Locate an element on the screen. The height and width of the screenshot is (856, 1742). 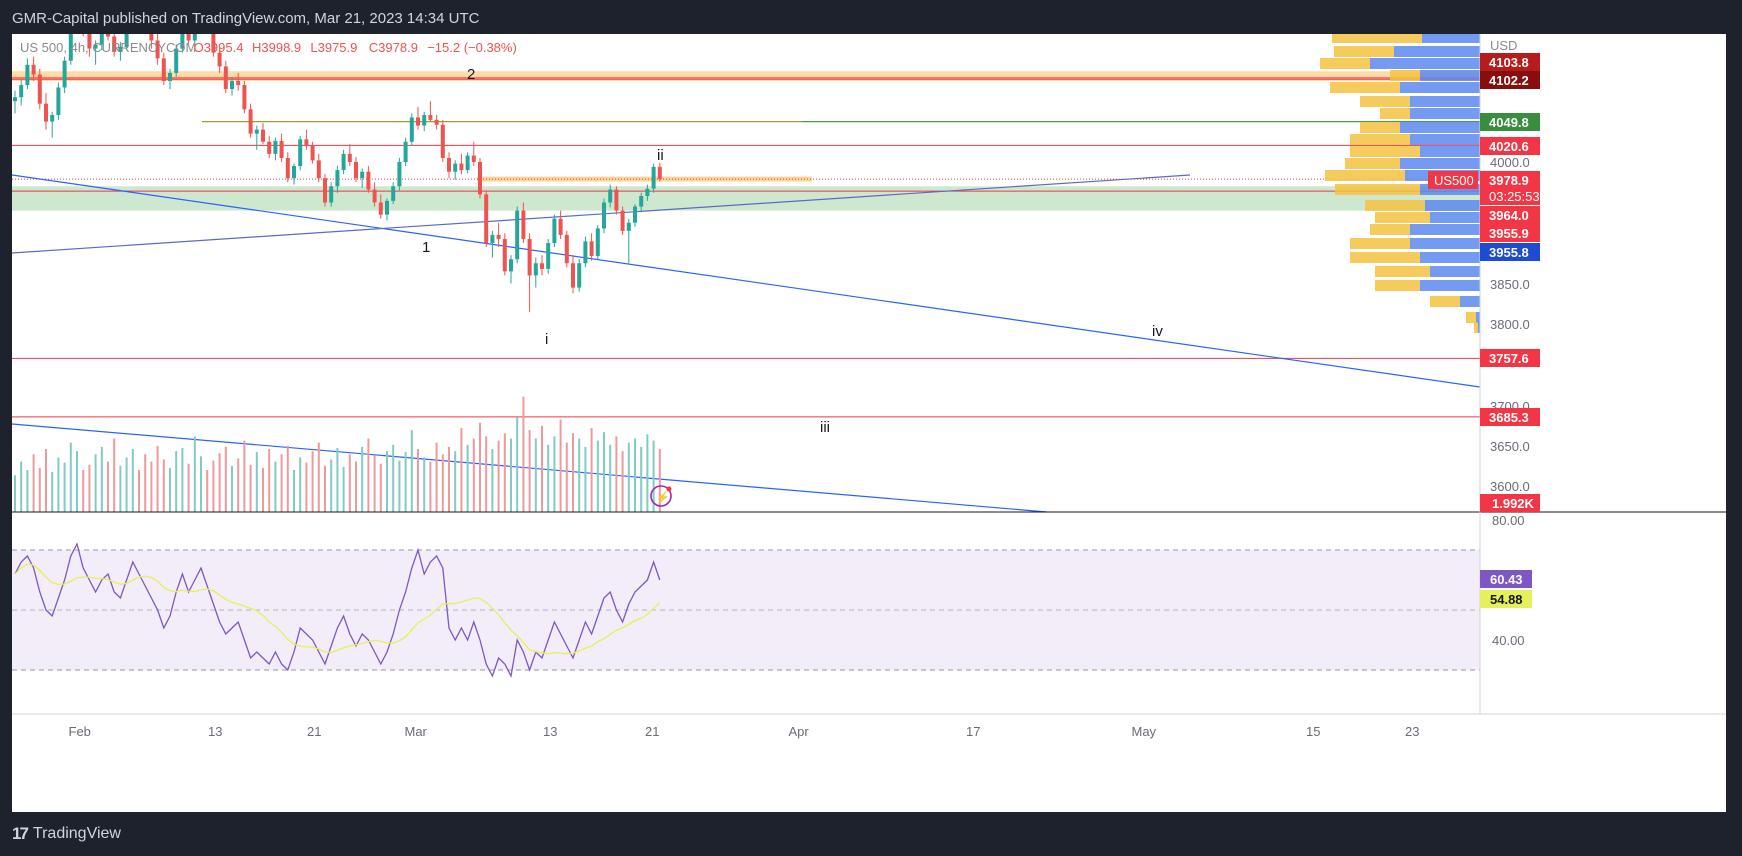
flash-icon is located at coordinates (661, 496).